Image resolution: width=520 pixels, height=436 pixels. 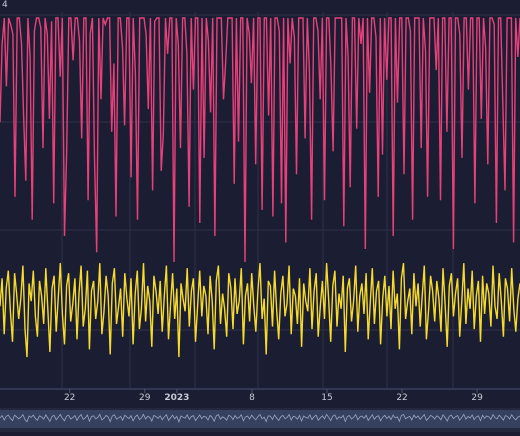 I want to click on corner-label: 4, so click(x=5, y=5).